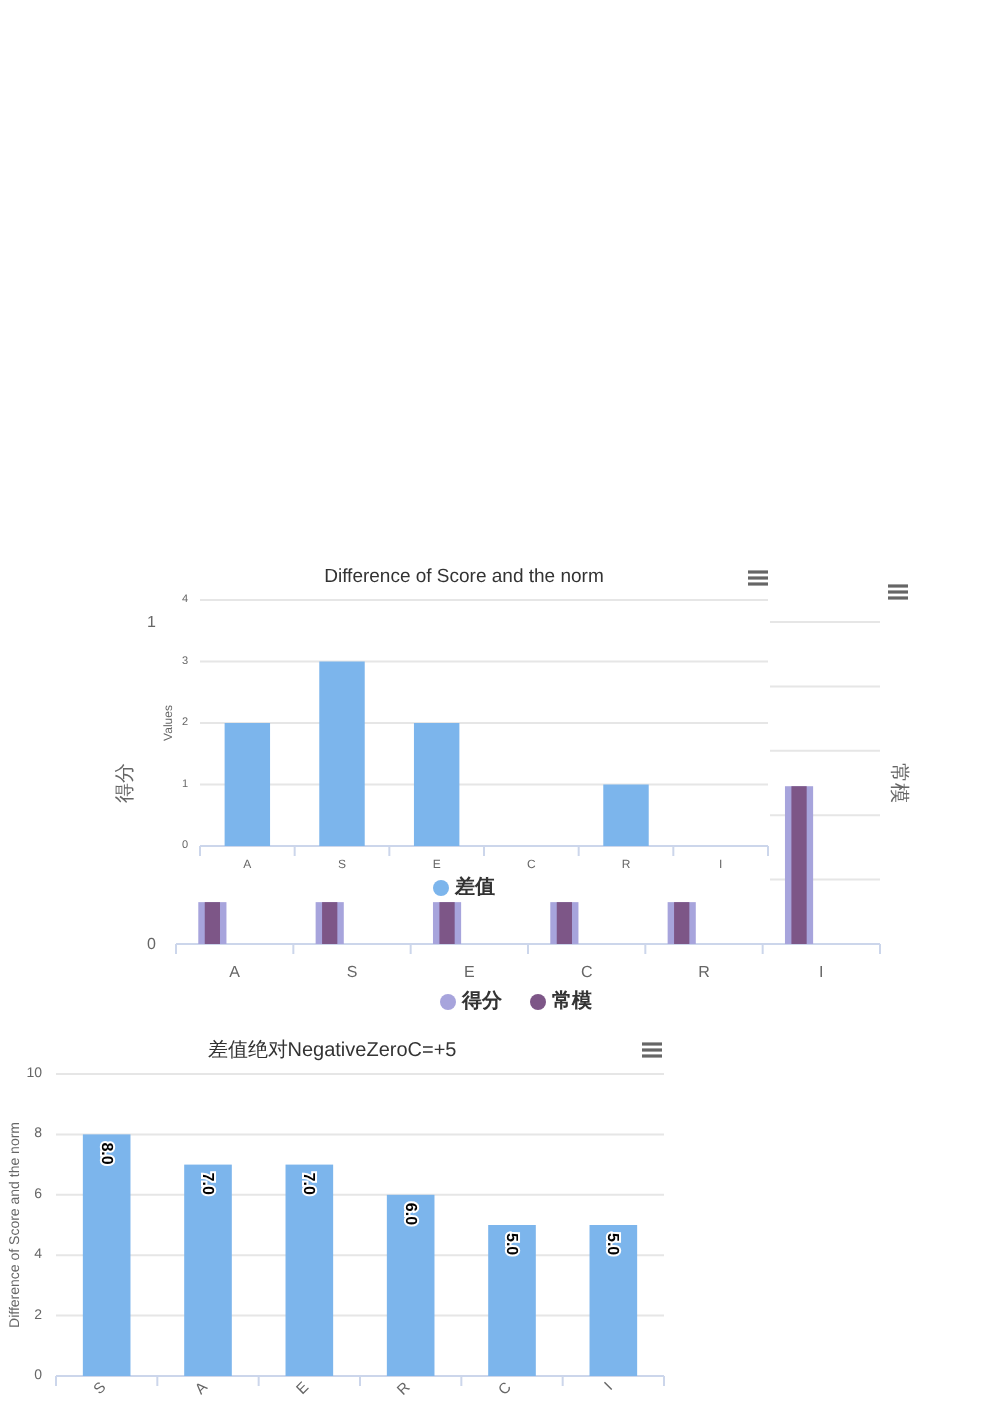 This screenshot has width=1000, height=1416. What do you see at coordinates (482, 1001) in the screenshot?
I see `legend-label: 得分` at bounding box center [482, 1001].